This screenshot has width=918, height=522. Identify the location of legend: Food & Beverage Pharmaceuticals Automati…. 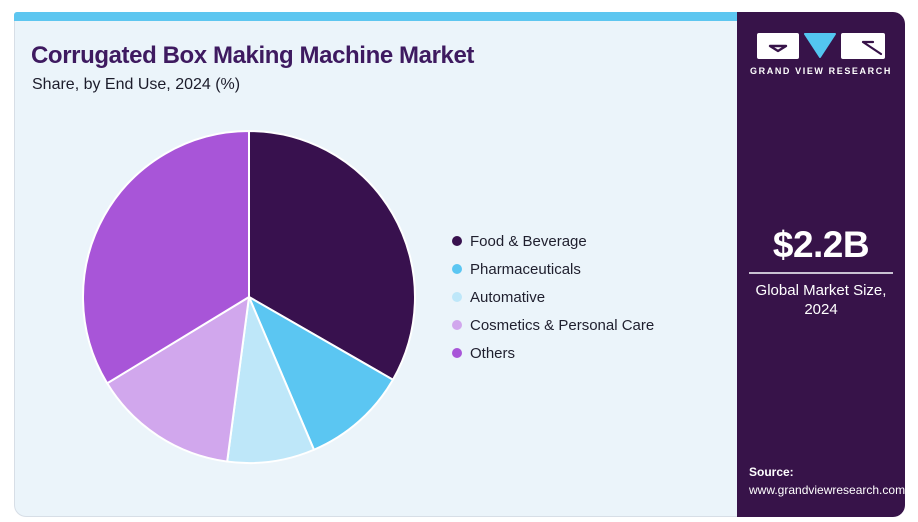
(553, 297).